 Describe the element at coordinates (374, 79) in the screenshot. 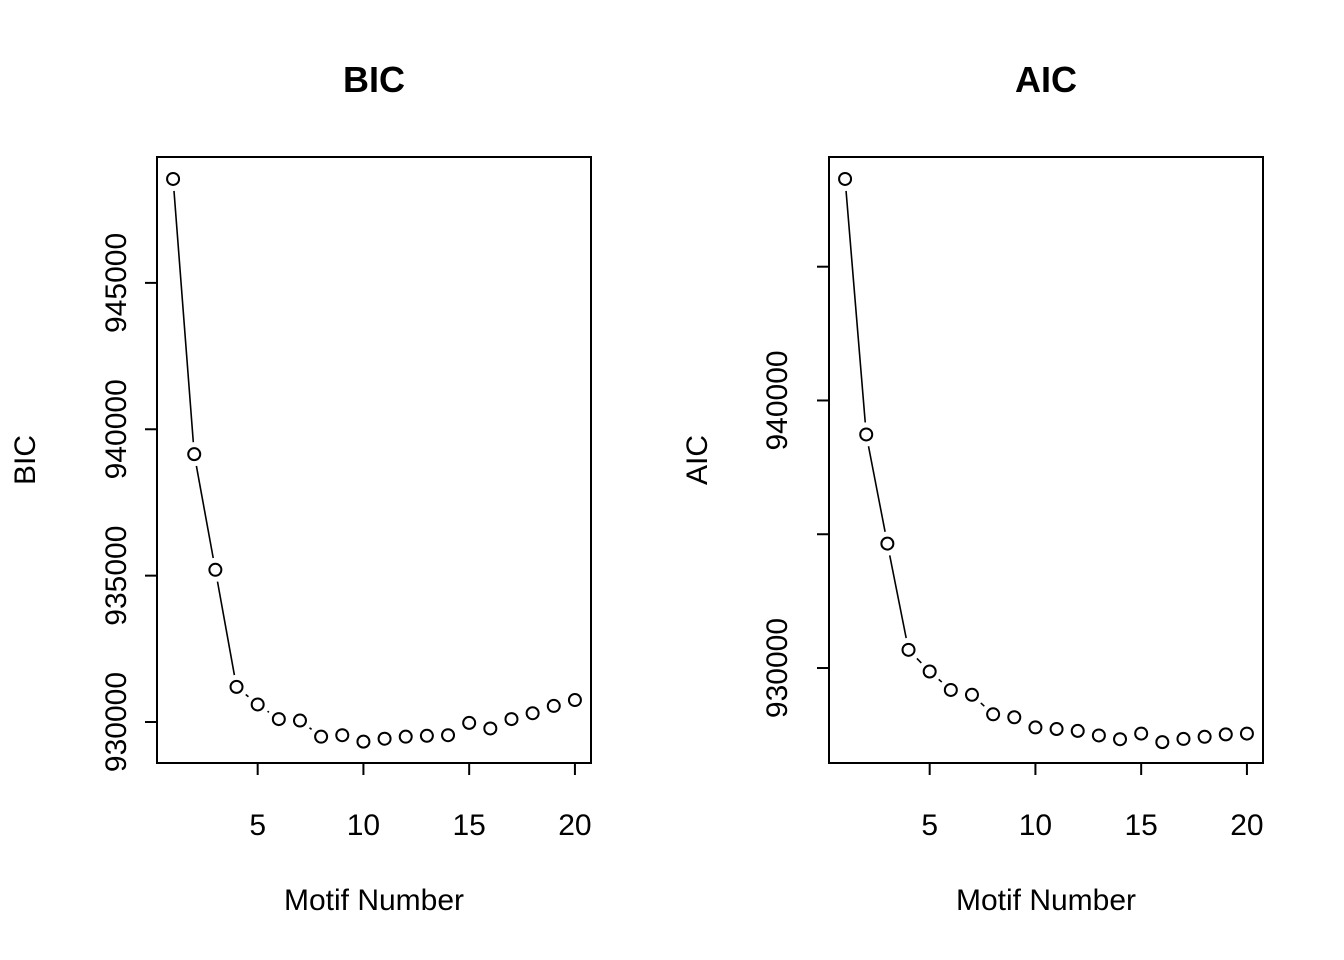

I see `chart-title: BIC` at that location.